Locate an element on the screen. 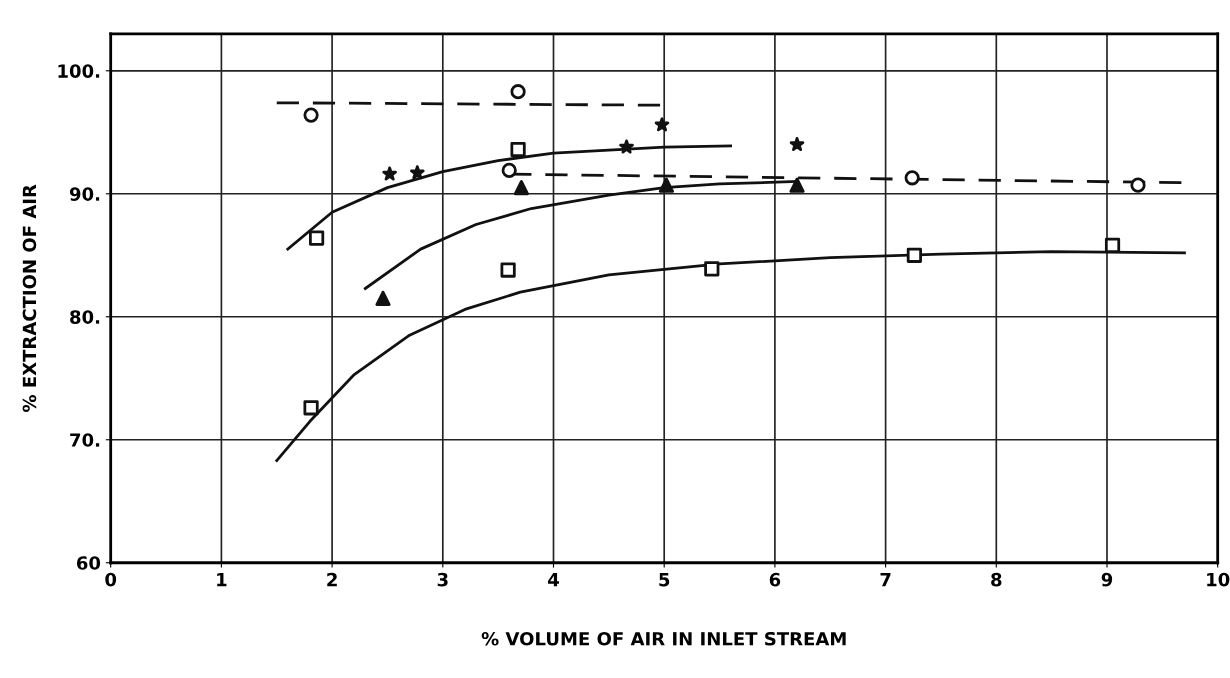 This screenshot has width=1230, height=678. x-tick-label: 3 is located at coordinates (442, 579).